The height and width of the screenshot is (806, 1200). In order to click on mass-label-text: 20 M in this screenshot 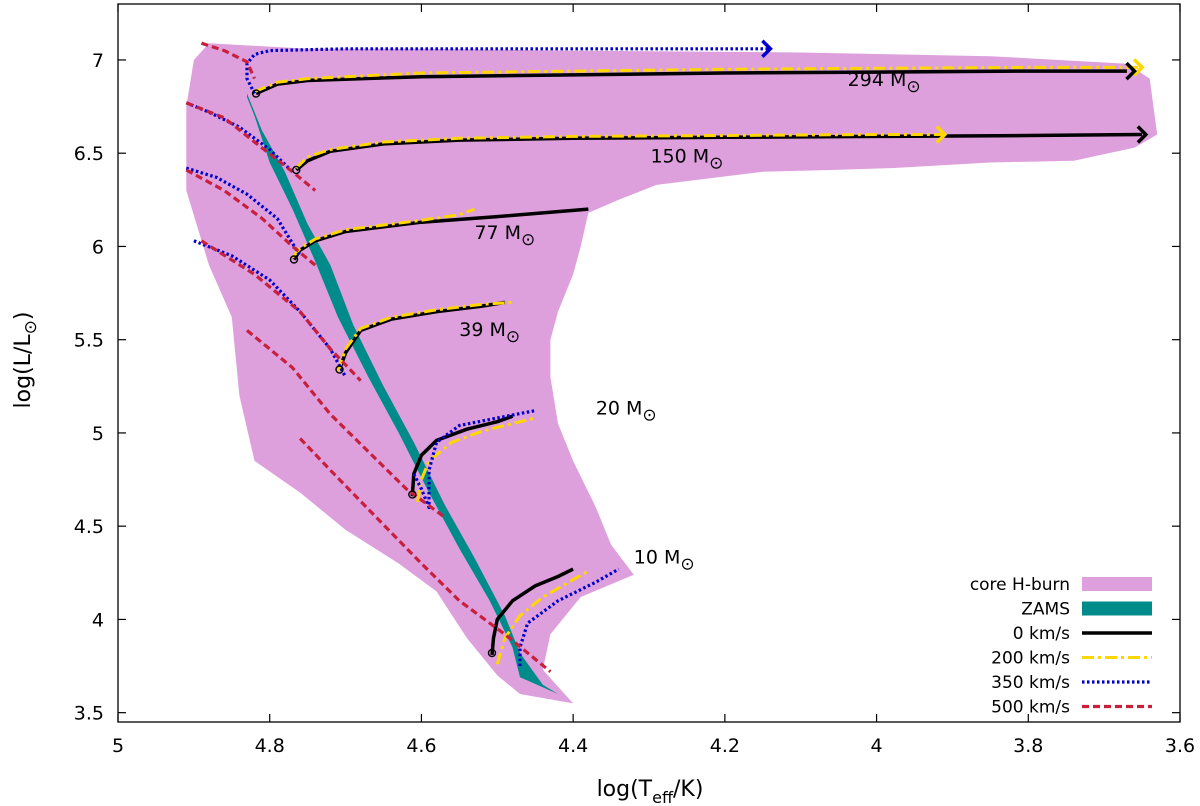, I will do `click(619, 408)`.